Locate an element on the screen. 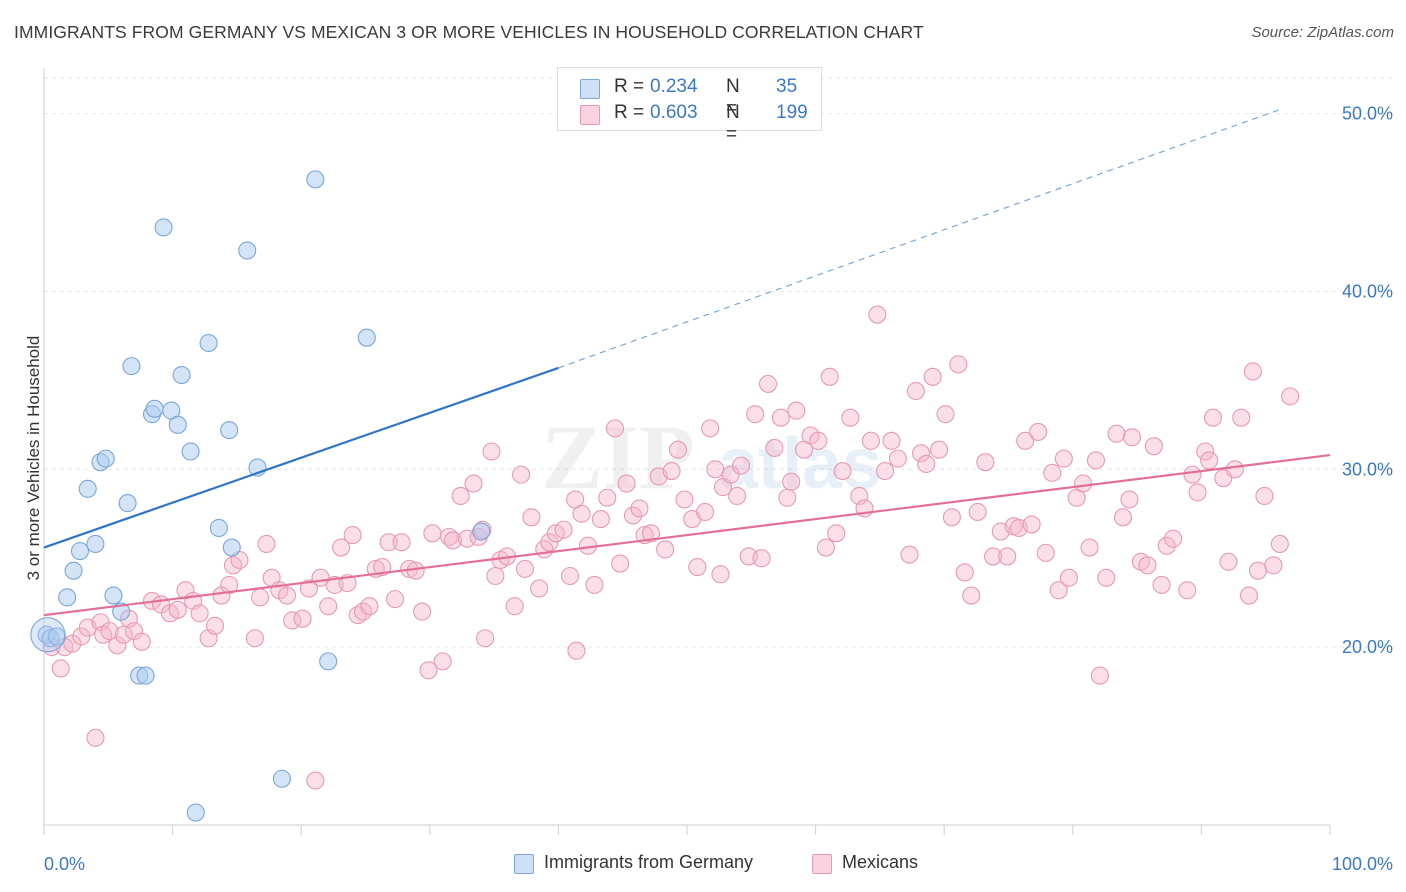 Image resolution: width=1406 pixels, height=892 pixels. n-value: 35 is located at coordinates (787, 86).